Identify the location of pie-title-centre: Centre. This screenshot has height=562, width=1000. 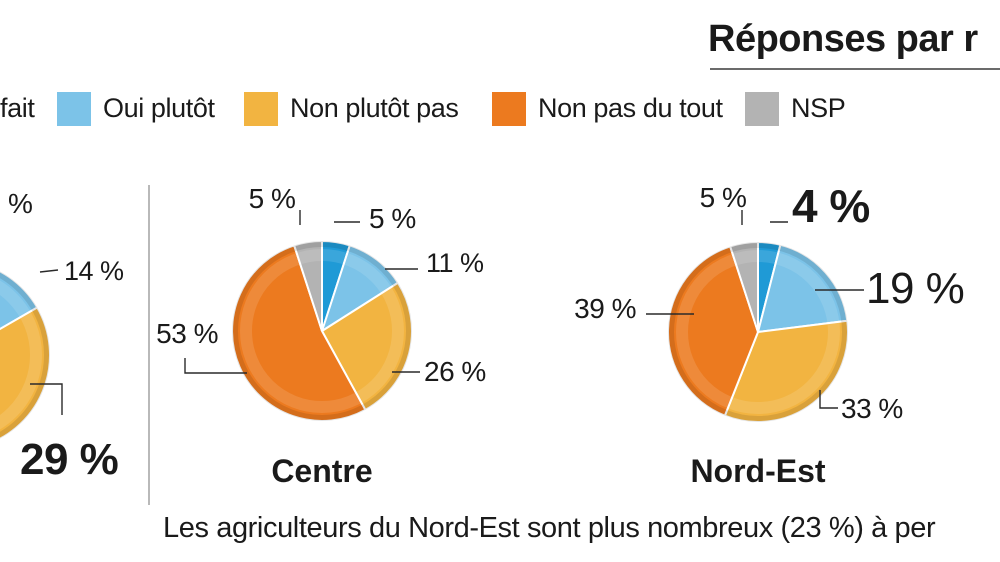
(321, 471).